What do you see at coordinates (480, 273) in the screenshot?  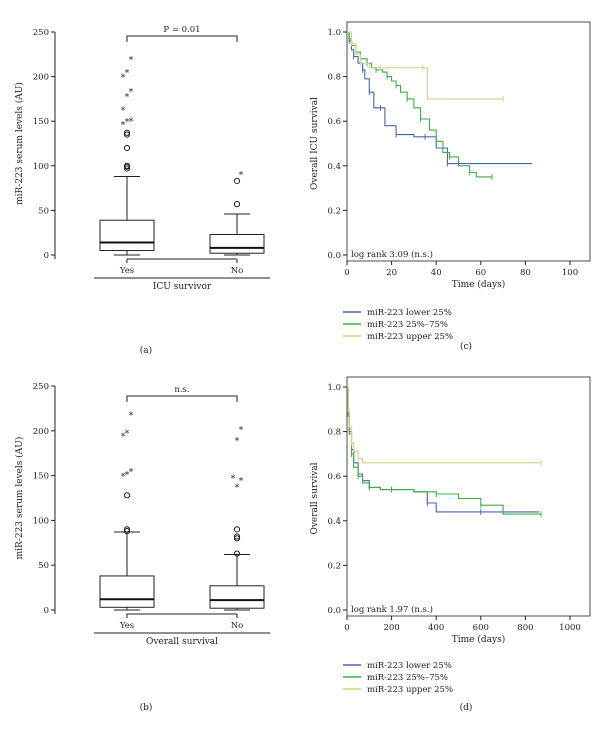 I see `x-tick-label: 60` at bounding box center [480, 273].